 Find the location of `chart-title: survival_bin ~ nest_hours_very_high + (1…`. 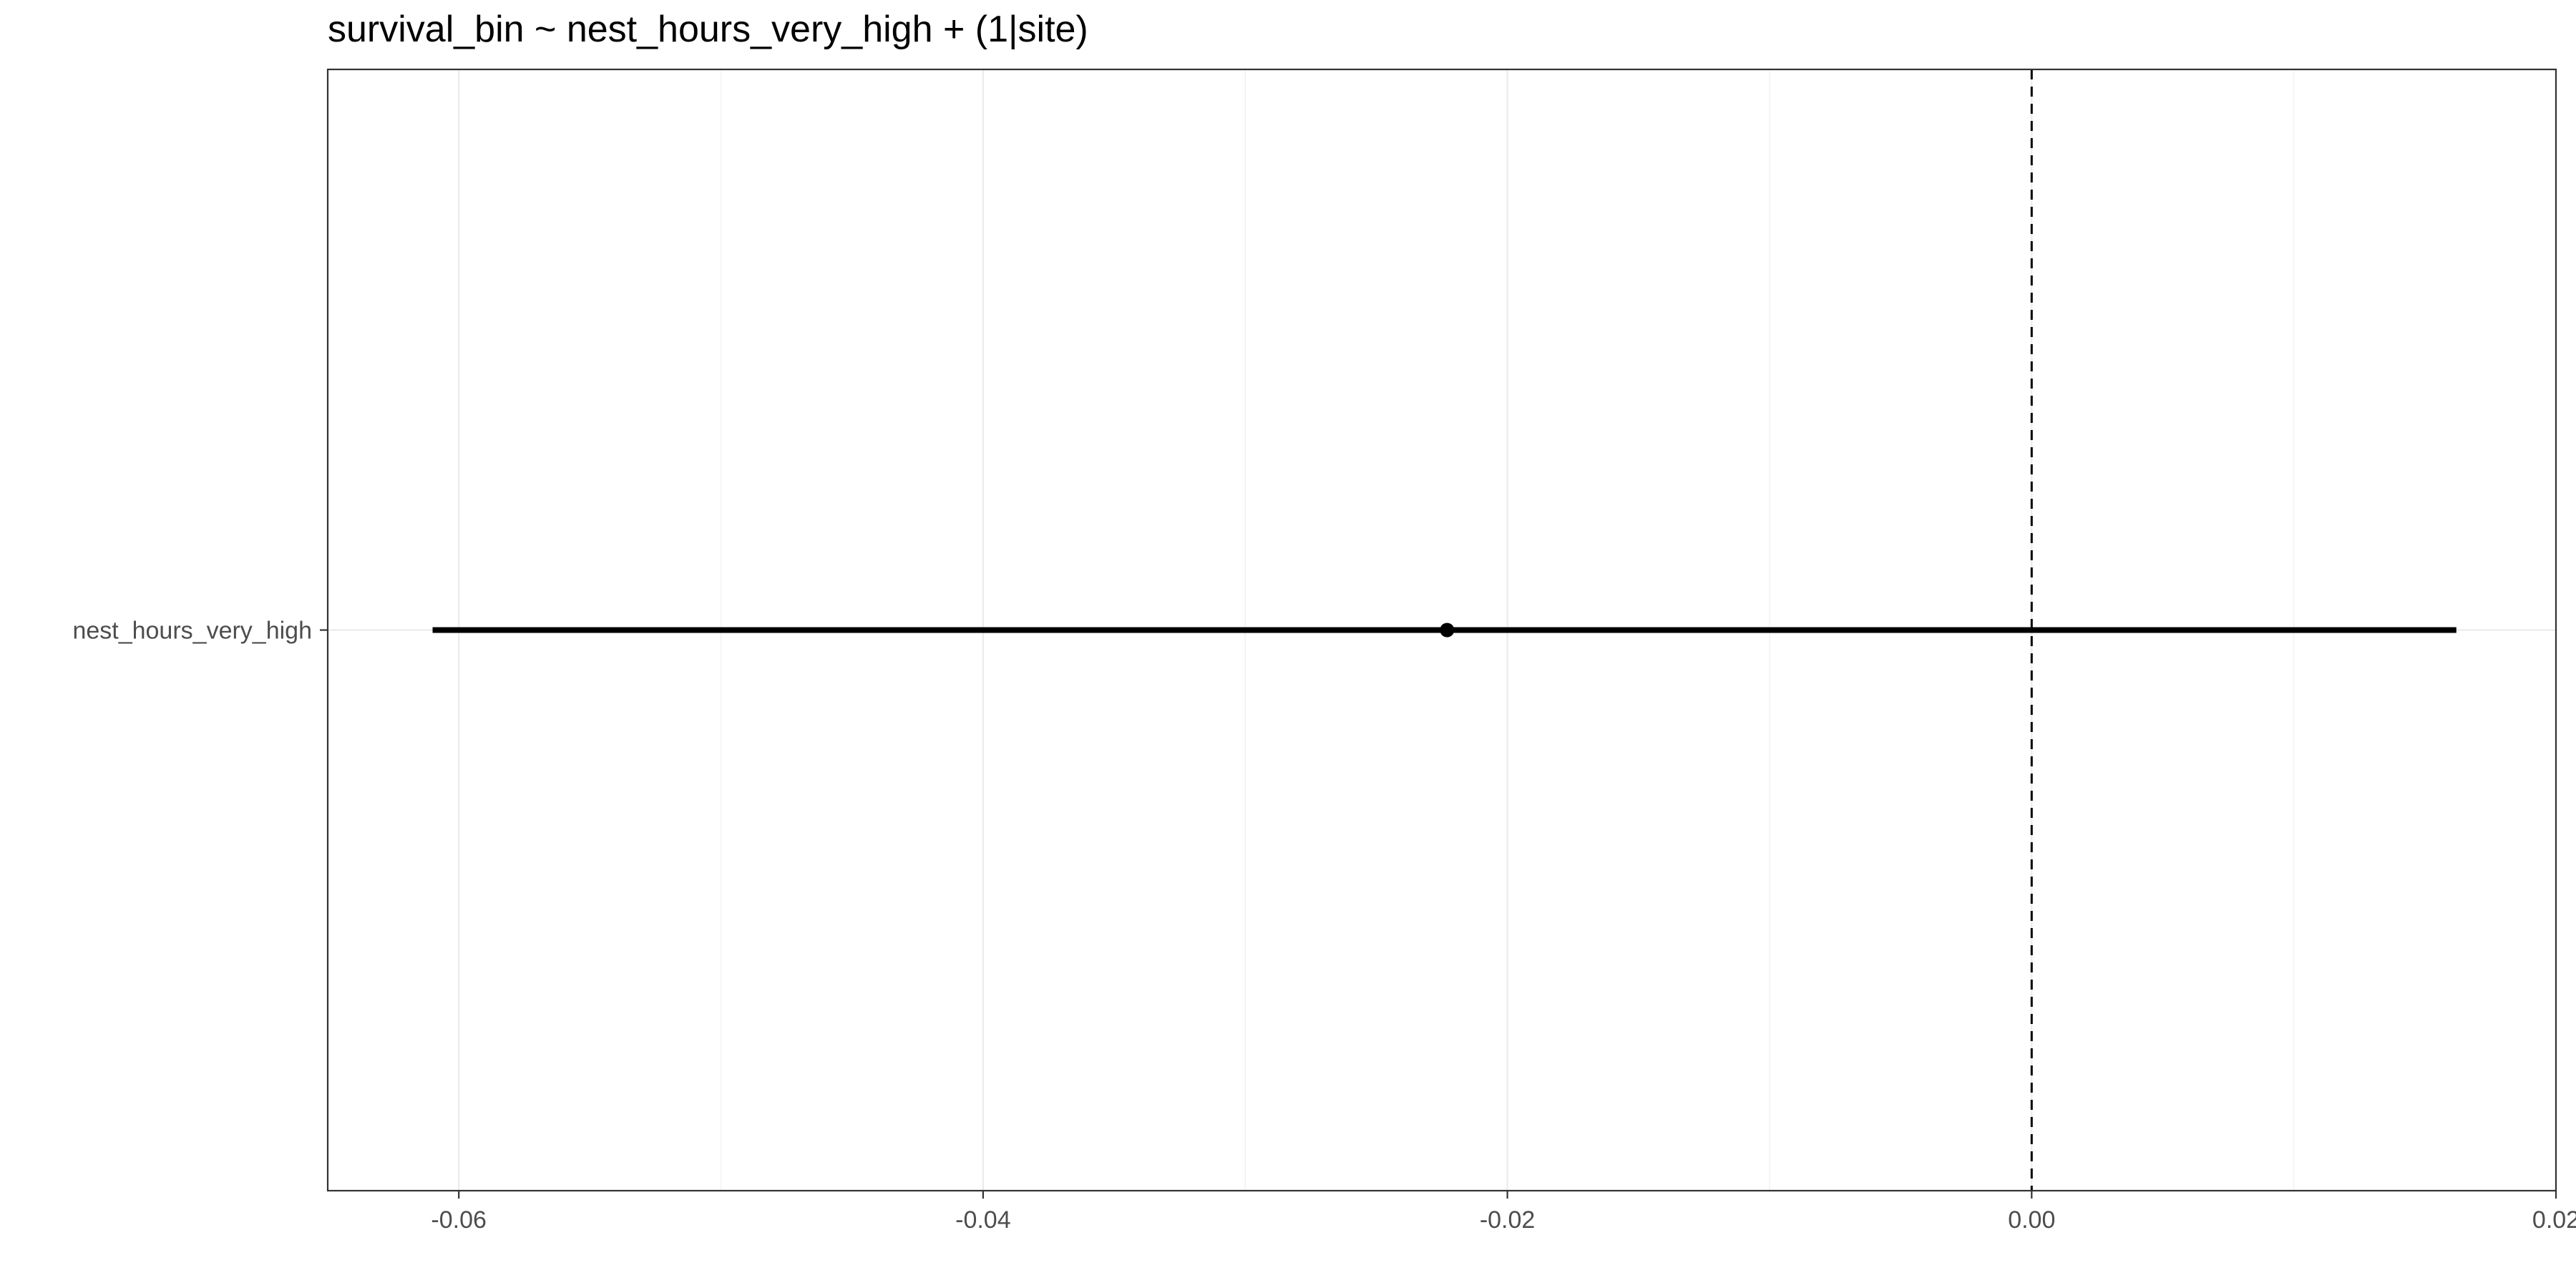

chart-title: survival_bin ~ nest_hours_very_high + (1… is located at coordinates (708, 29).